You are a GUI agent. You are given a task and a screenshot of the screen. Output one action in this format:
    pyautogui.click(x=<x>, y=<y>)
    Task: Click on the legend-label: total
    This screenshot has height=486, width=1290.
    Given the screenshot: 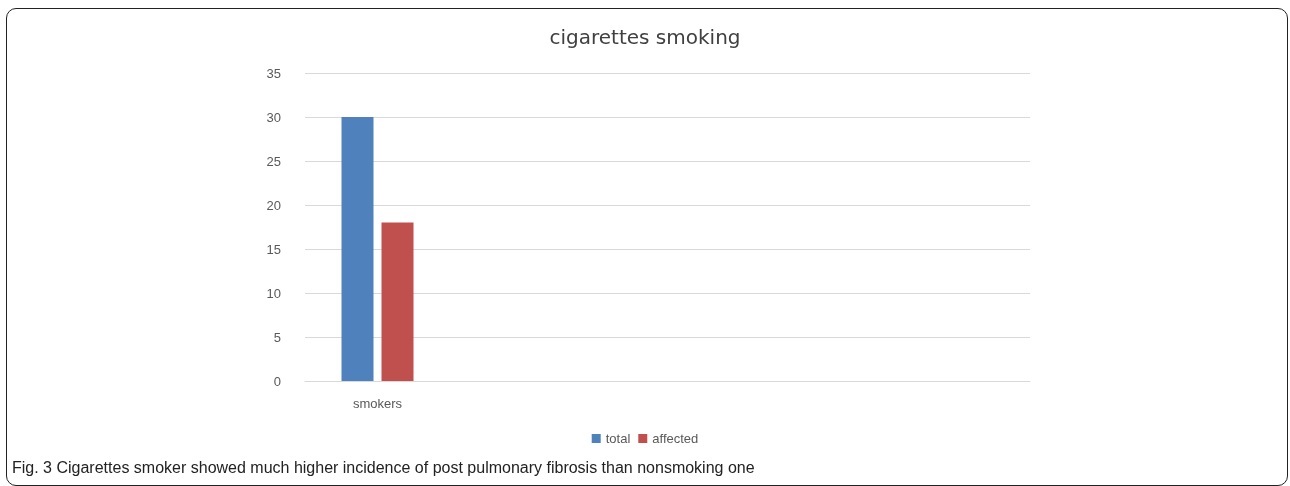 What is the action you would take?
    pyautogui.click(x=618, y=438)
    